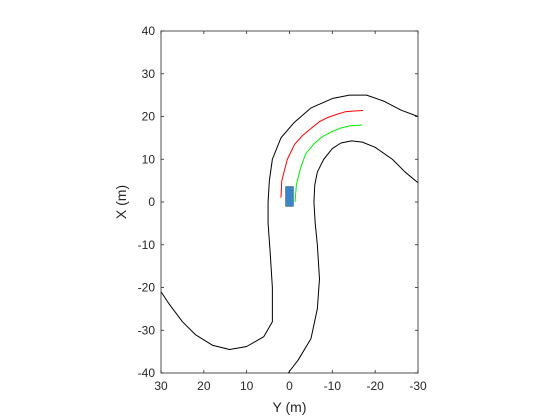  I want to click on y-tick-label: 10, so click(149, 159).